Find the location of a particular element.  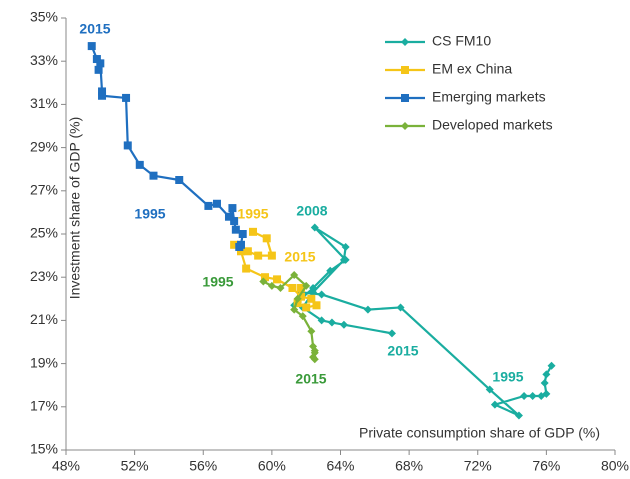

y-tick-label: 19% is located at coordinates (44, 362).